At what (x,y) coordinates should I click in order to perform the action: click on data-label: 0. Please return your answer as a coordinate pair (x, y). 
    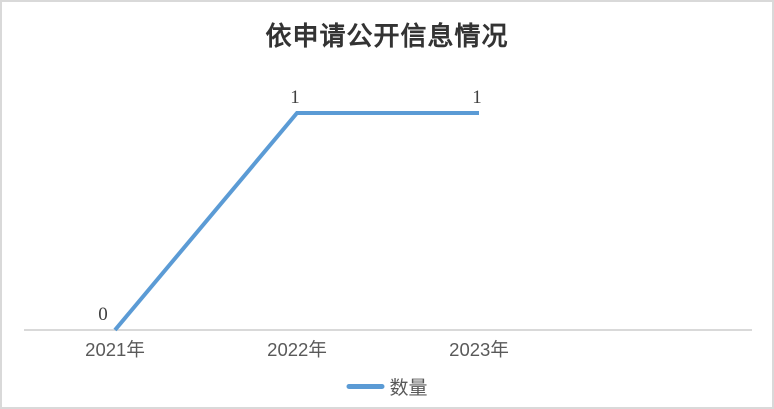
    Looking at the image, I should click on (103, 314).